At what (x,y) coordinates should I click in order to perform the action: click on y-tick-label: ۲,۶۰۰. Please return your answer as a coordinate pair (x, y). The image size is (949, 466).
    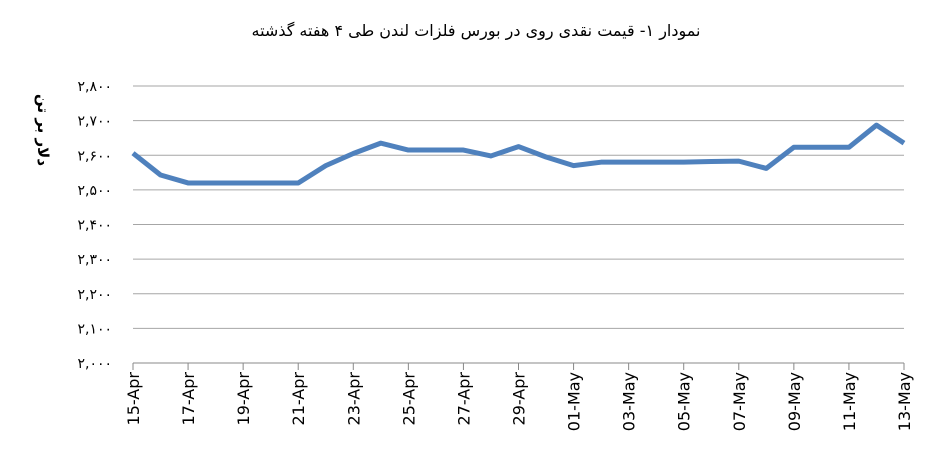
    Looking at the image, I should click on (94, 156).